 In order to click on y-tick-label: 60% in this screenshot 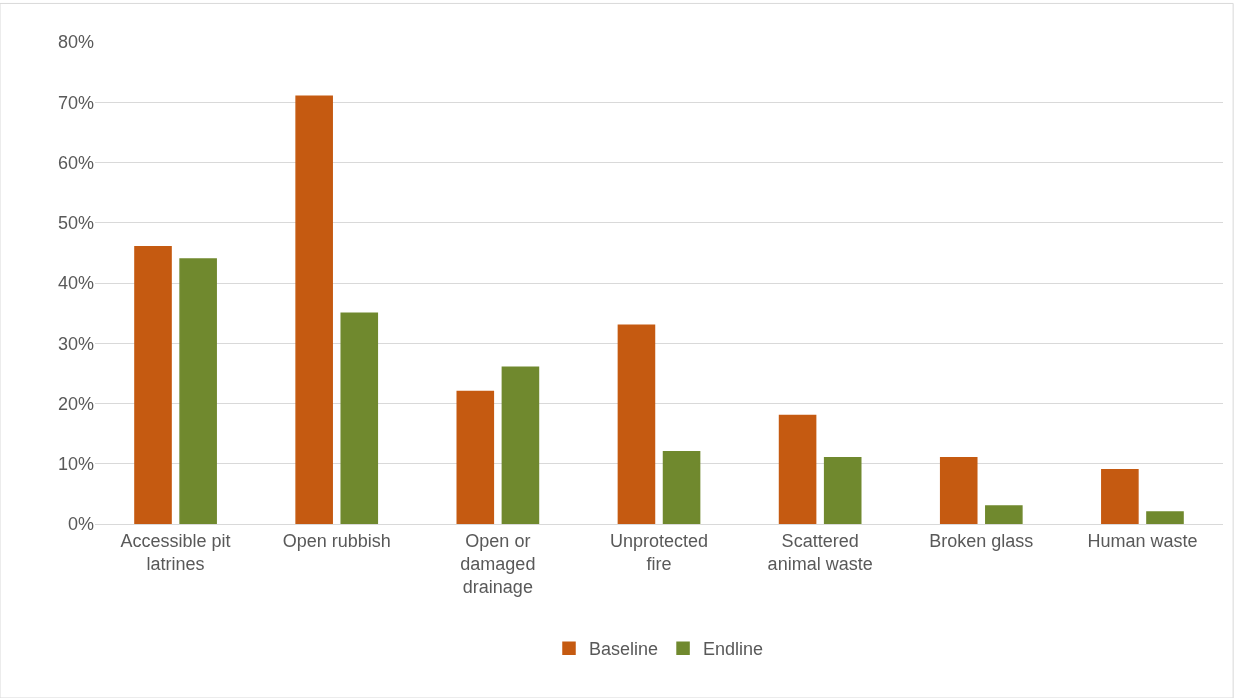, I will do `click(75, 162)`.